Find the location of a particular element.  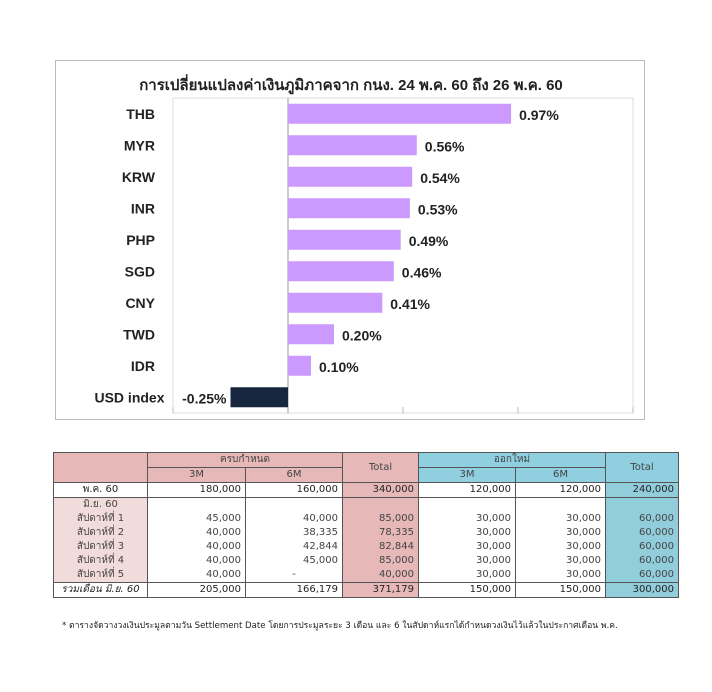

bar-twd is located at coordinates (311, 334).